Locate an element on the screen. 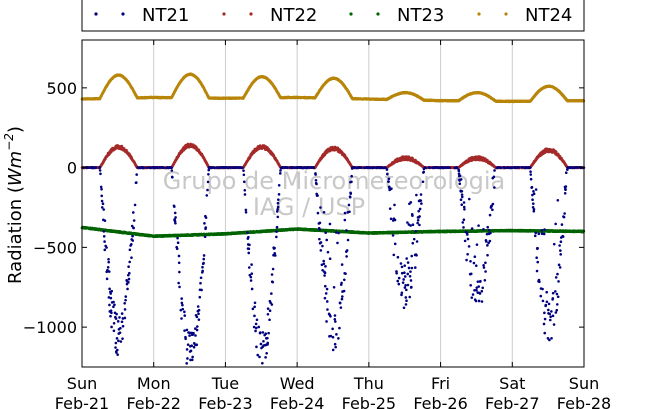 The height and width of the screenshot is (409, 650). legend-entry: NT24 is located at coordinates (524, 15).